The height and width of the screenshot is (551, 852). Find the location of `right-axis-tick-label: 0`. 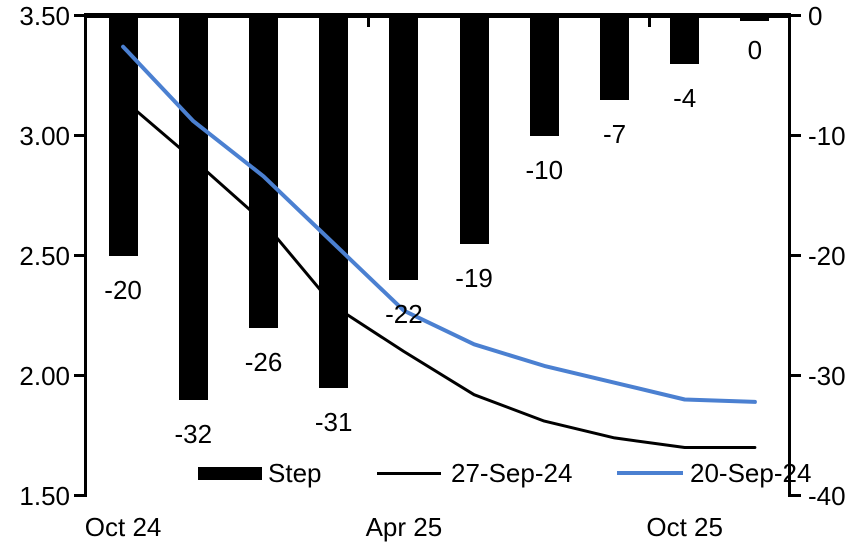

right-axis-tick-label: 0 is located at coordinates (815, 15).